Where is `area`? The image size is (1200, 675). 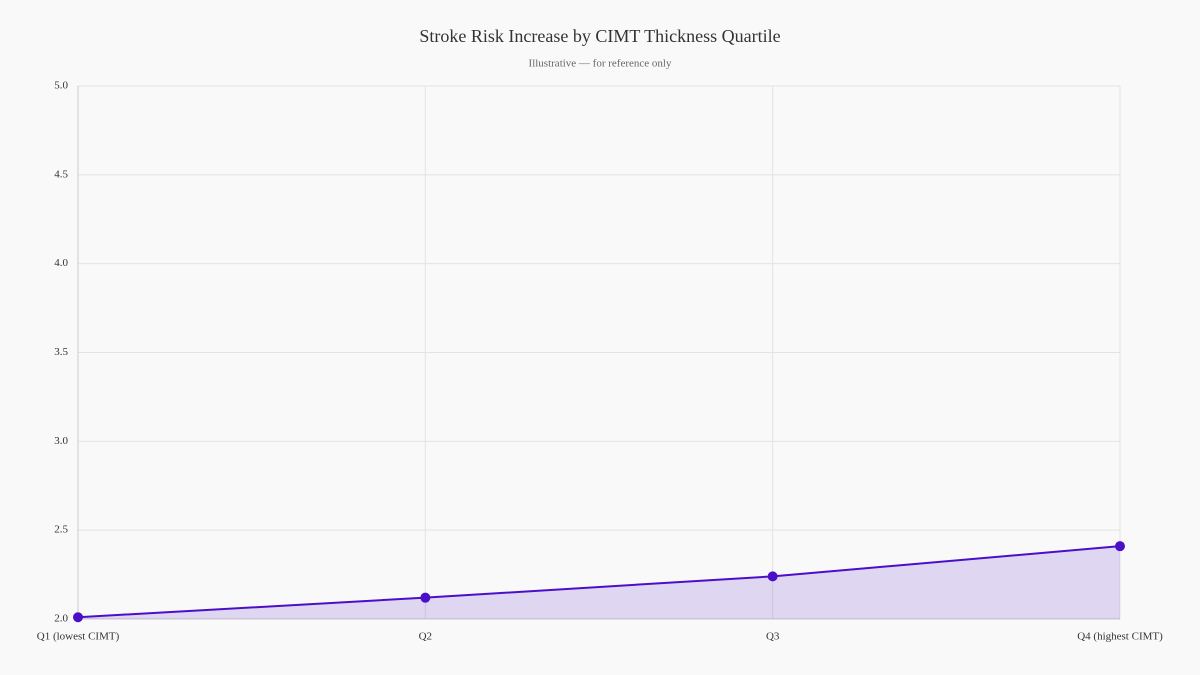
area is located at coordinates (599, 582).